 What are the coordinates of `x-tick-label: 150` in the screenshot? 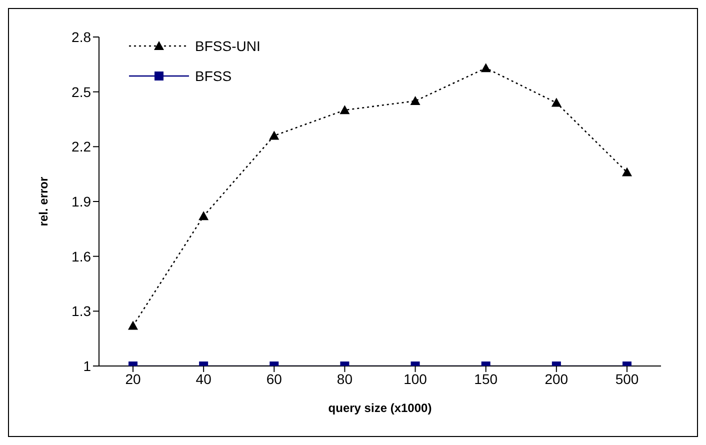 It's located at (486, 378).